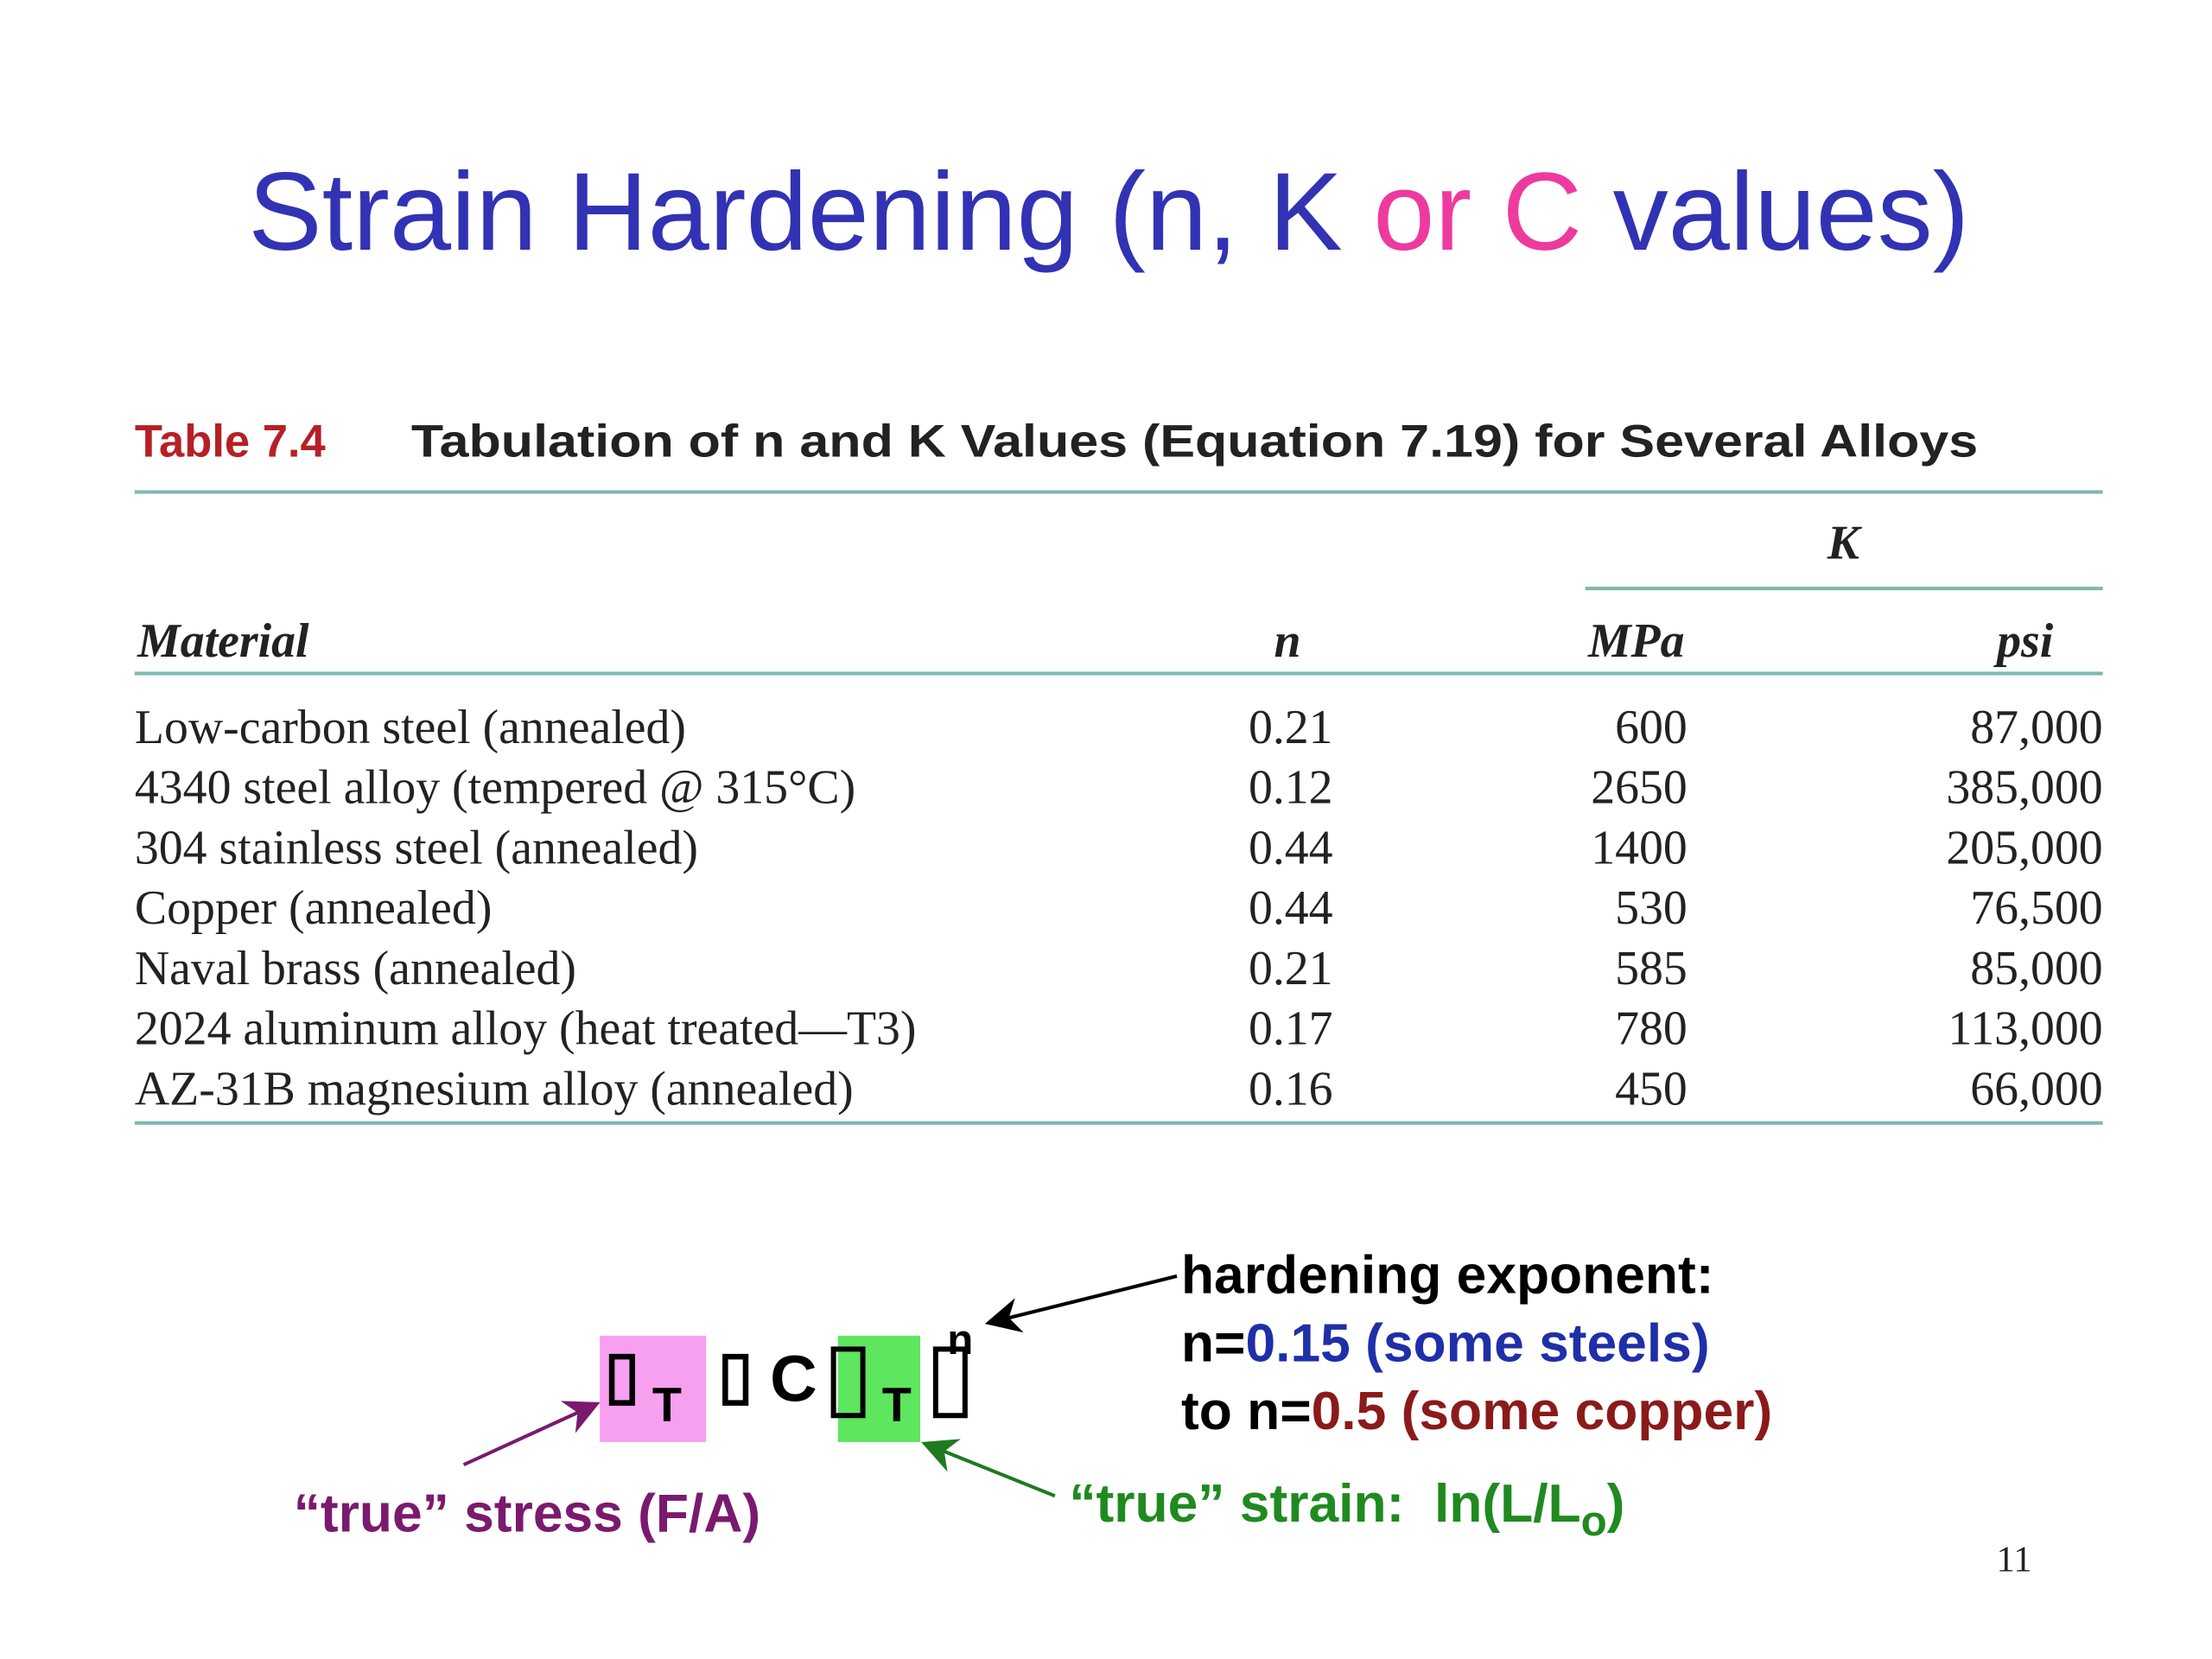  Describe the element at coordinates (1287, 641) in the screenshot. I see `column-header: n` at that location.